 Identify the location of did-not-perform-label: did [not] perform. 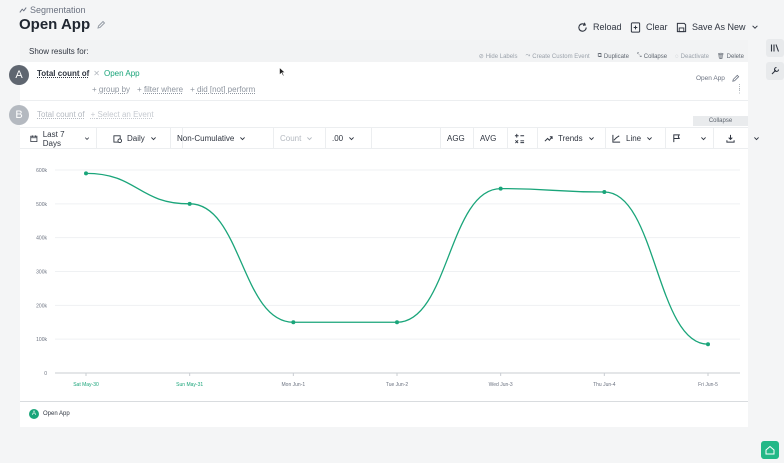
(226, 89).